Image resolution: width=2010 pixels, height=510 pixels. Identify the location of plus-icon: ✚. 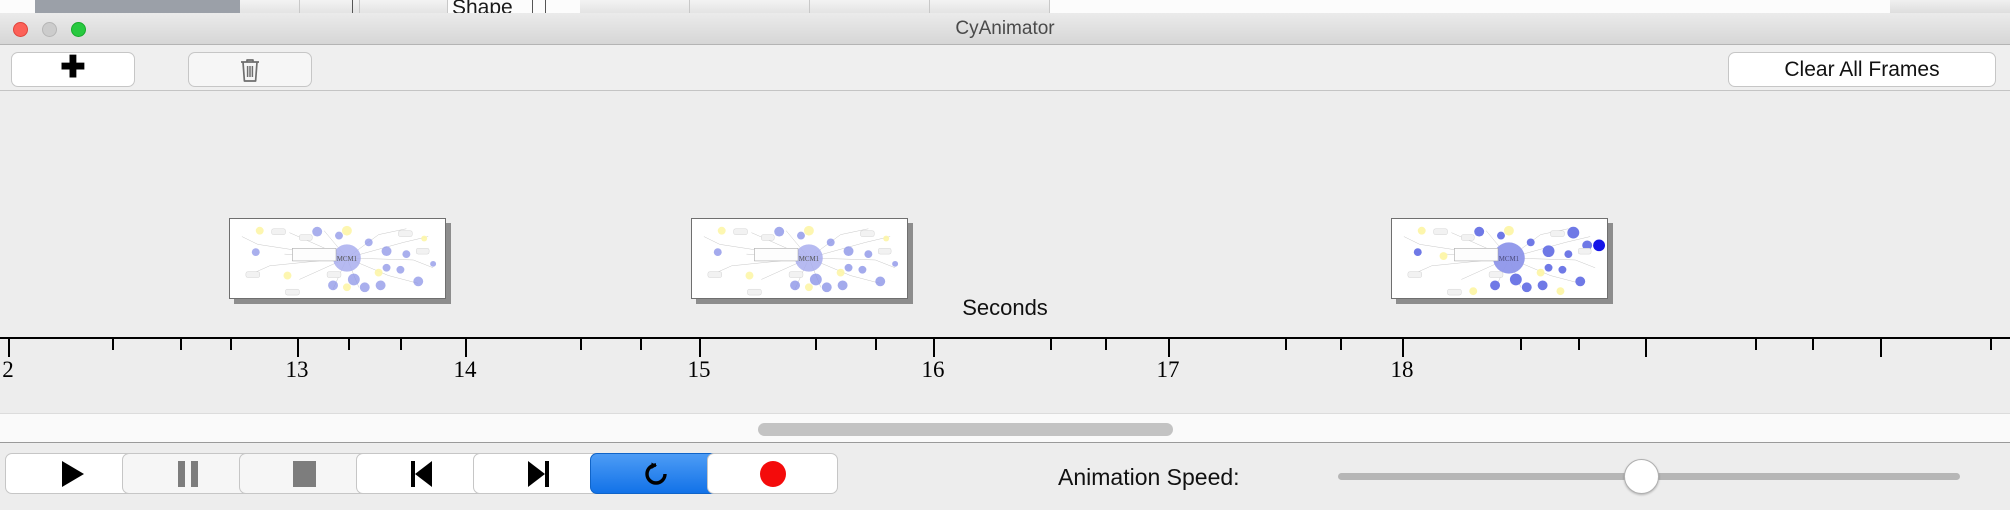
(73, 67).